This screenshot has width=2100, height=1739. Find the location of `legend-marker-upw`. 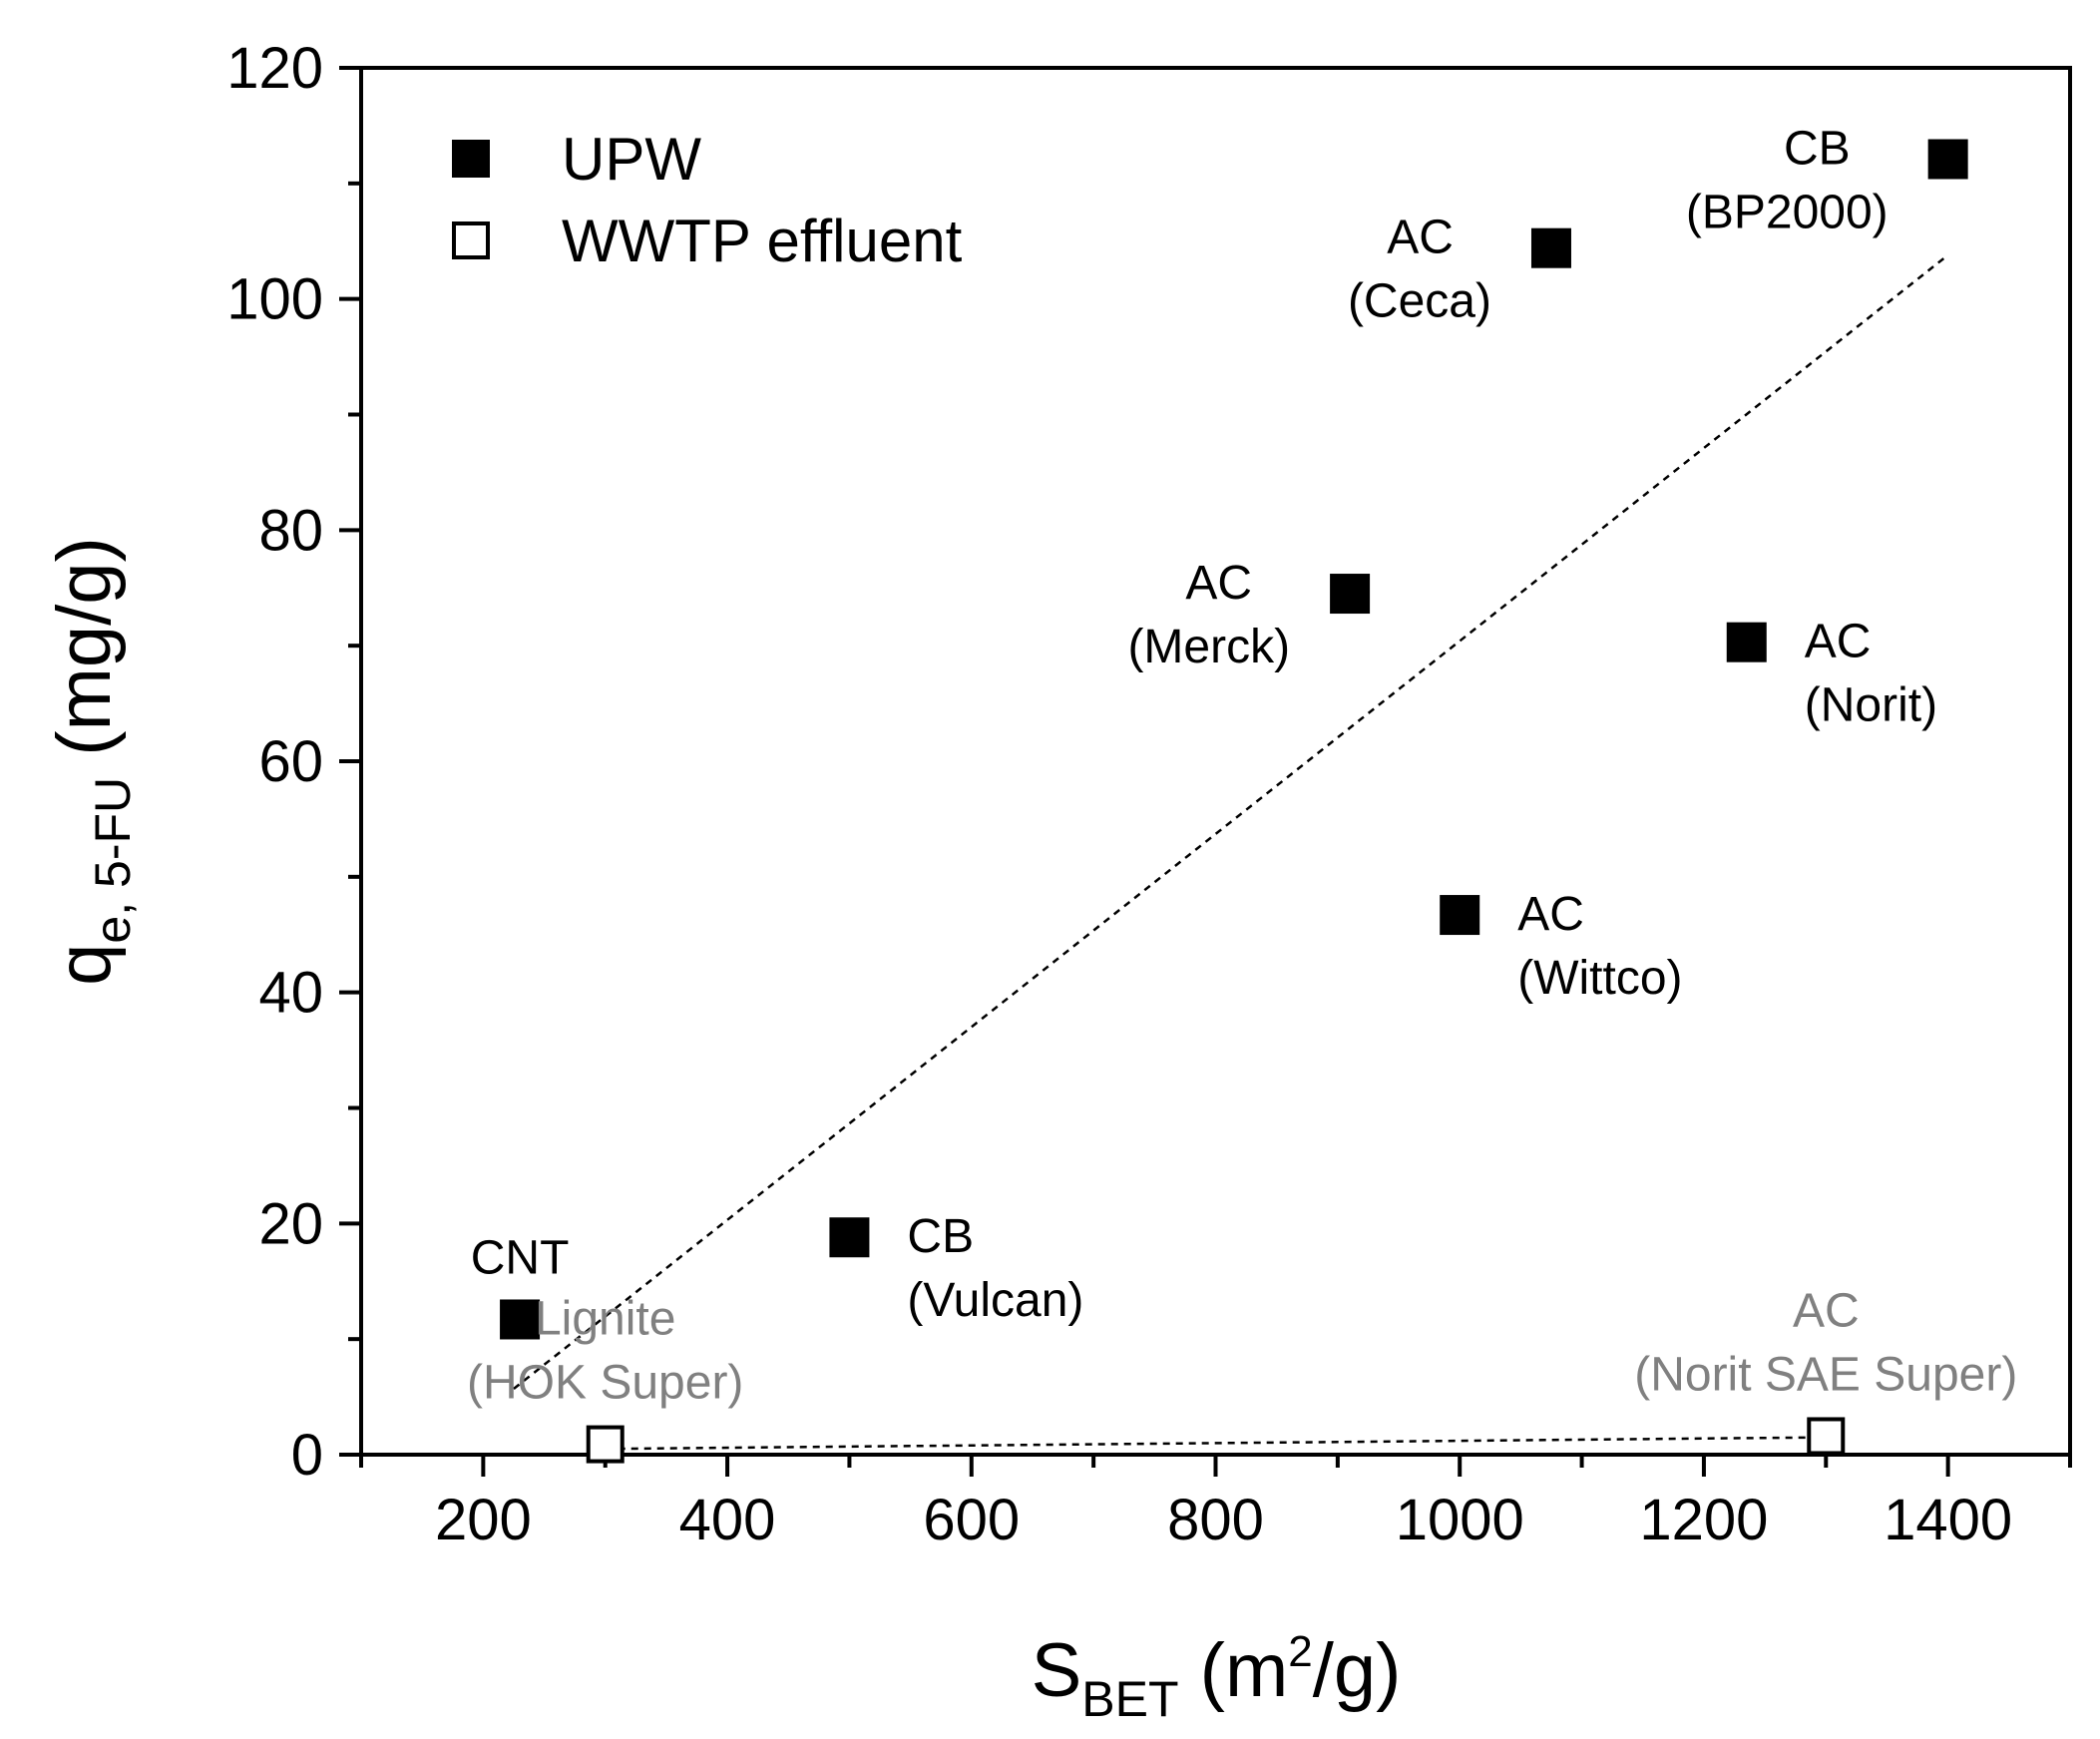

legend-marker-upw is located at coordinates (471, 159).